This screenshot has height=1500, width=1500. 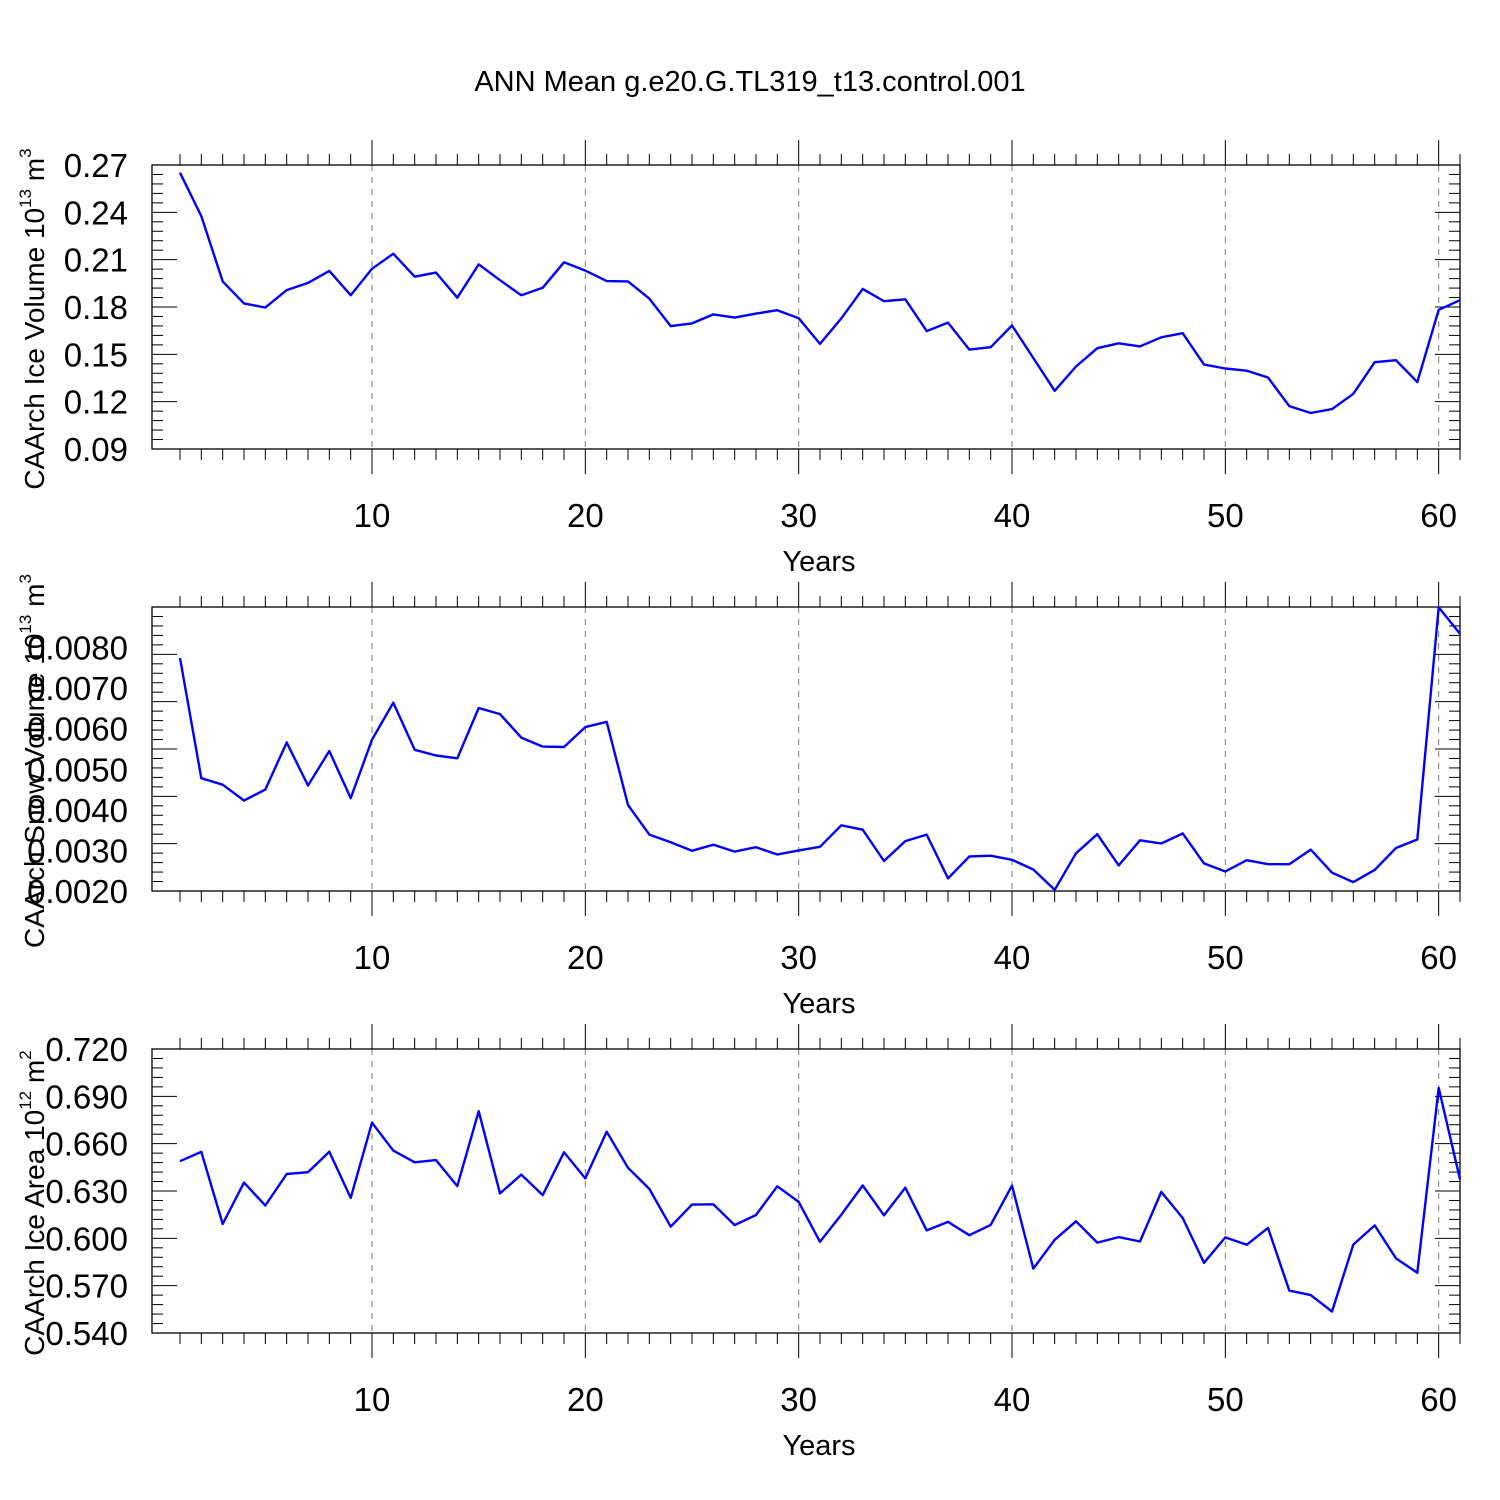 What do you see at coordinates (86, 1096) in the screenshot?
I see `y-tick-label: 0.690` at bounding box center [86, 1096].